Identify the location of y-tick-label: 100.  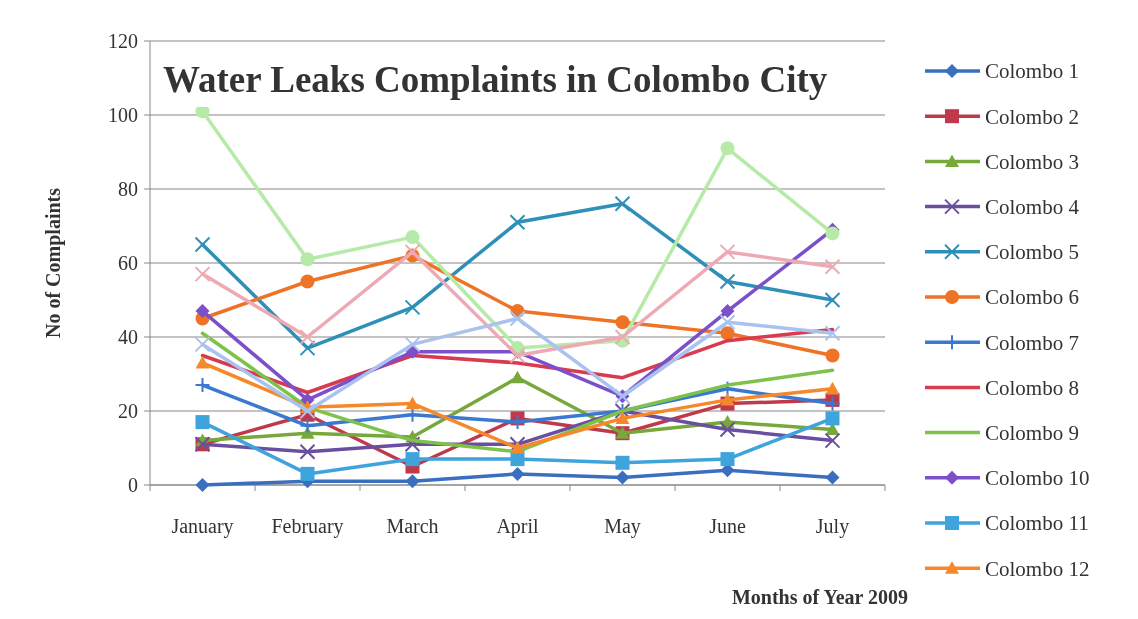
(123, 115).